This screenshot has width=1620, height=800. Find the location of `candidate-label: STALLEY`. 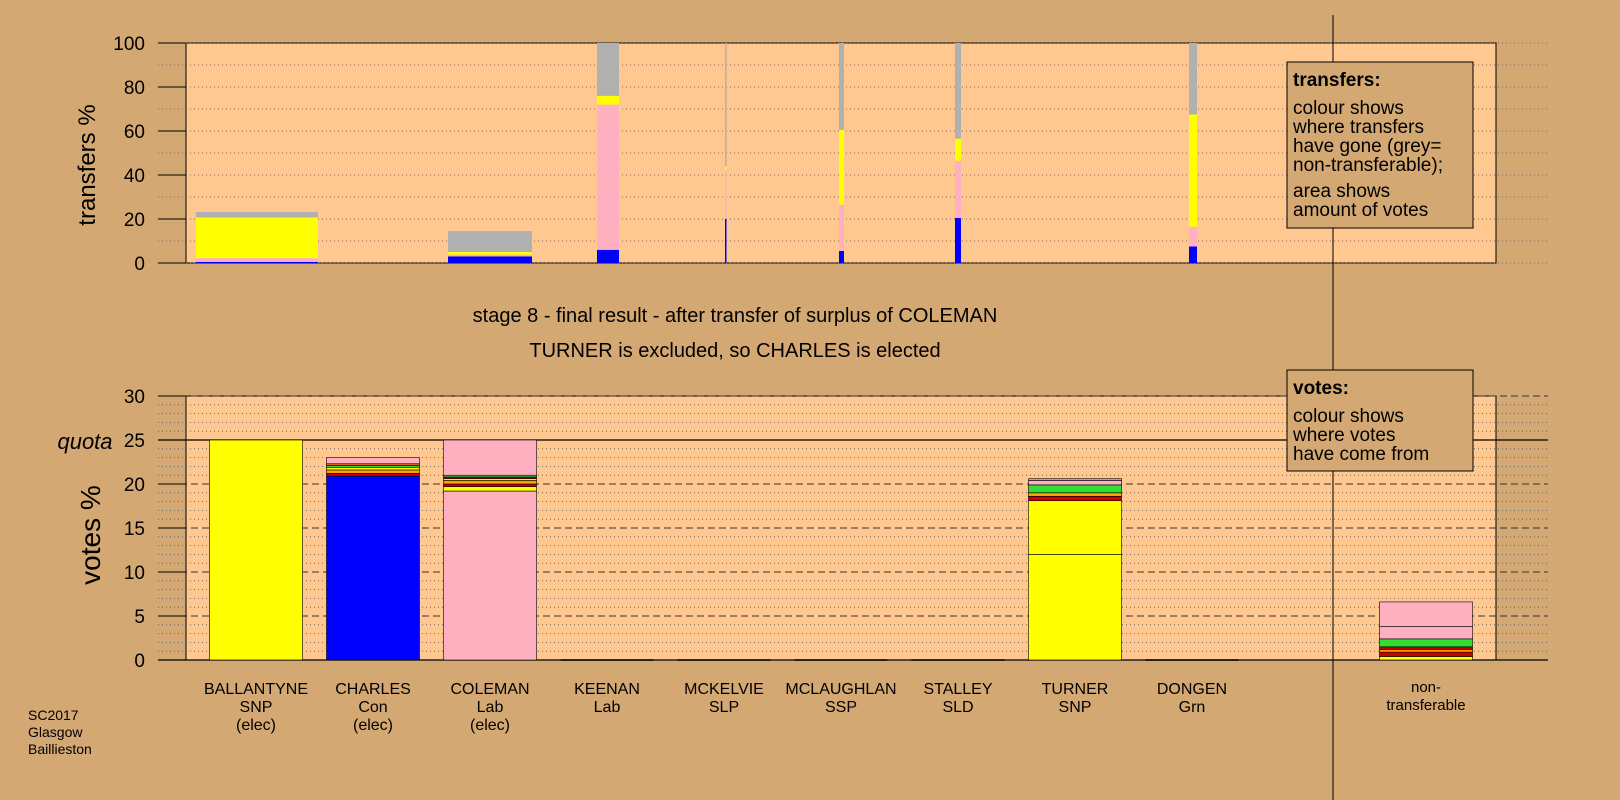

candidate-label: STALLEY is located at coordinates (957, 689).